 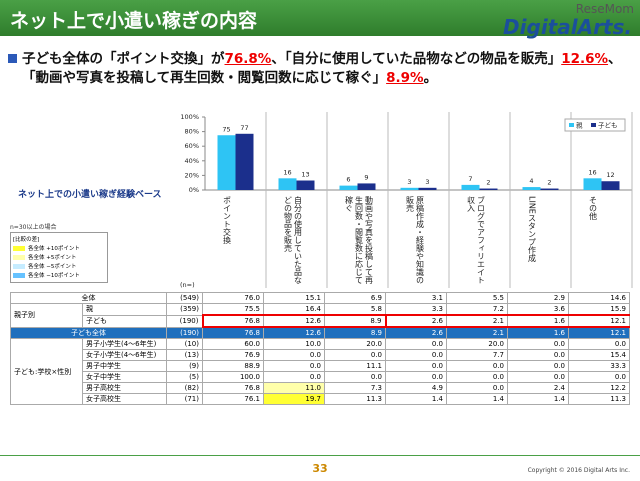 I want to click on value-label: 7, so click(x=470, y=179).